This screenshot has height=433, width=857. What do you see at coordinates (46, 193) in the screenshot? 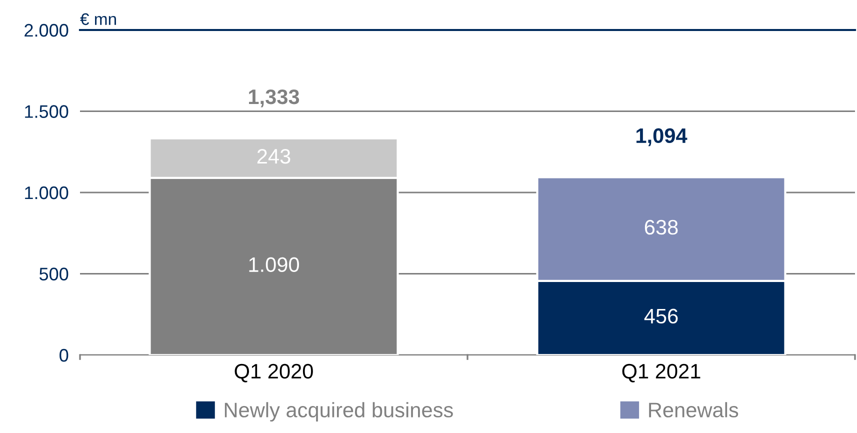
I see `y-tick-label: 1.000` at bounding box center [46, 193].